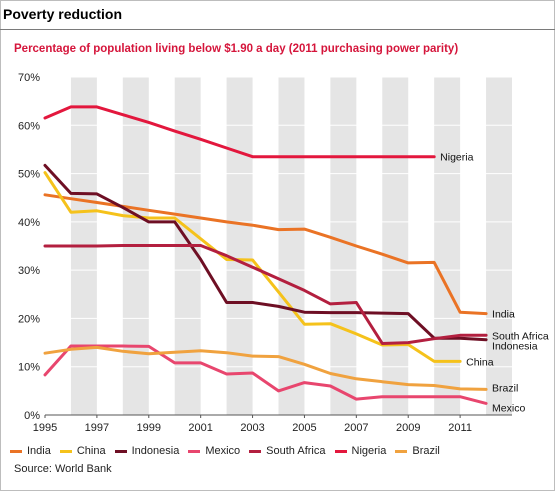 This screenshot has width=555, height=491. What do you see at coordinates (265, 368) in the screenshot?
I see `series-line-brazil` at bounding box center [265, 368].